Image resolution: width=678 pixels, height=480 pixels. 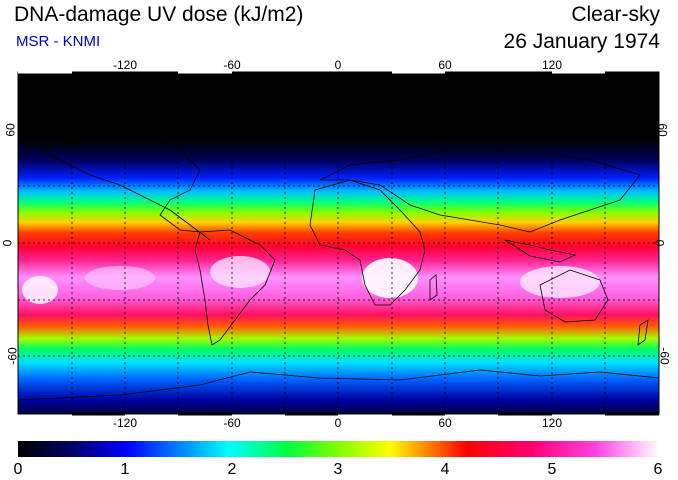 What do you see at coordinates (232, 423) in the screenshot?
I see `lon-label-bottom: -60` at bounding box center [232, 423].